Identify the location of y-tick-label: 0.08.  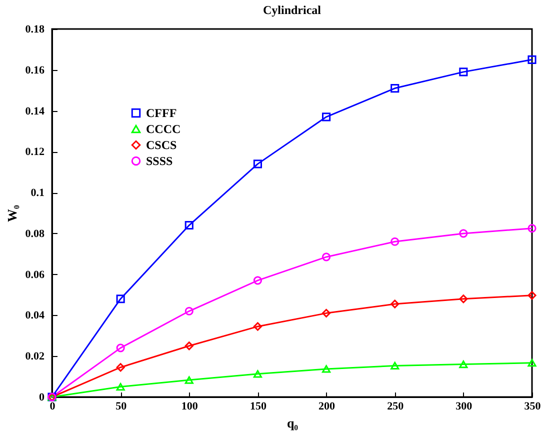
(35, 234).